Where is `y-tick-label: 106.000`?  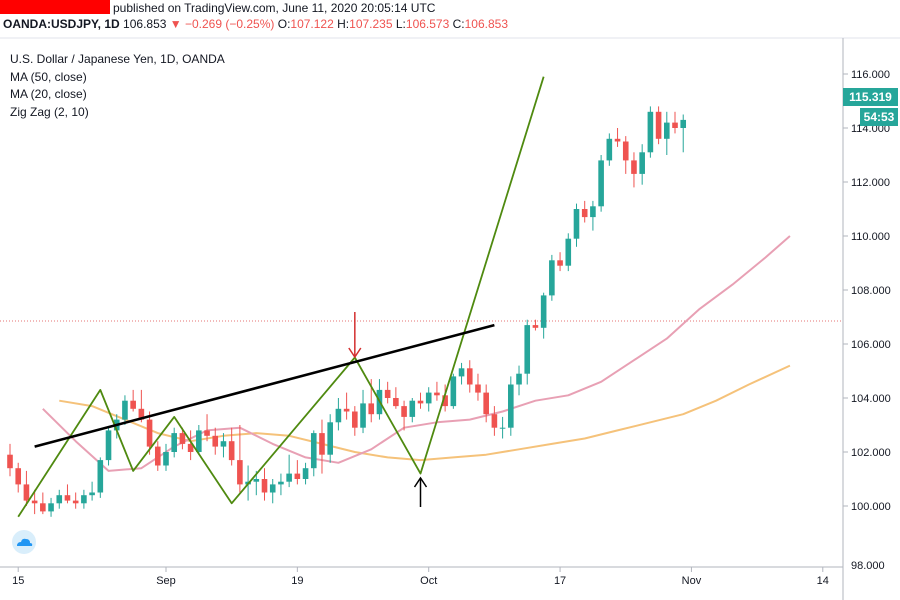 y-tick-label: 106.000 is located at coordinates (871, 345).